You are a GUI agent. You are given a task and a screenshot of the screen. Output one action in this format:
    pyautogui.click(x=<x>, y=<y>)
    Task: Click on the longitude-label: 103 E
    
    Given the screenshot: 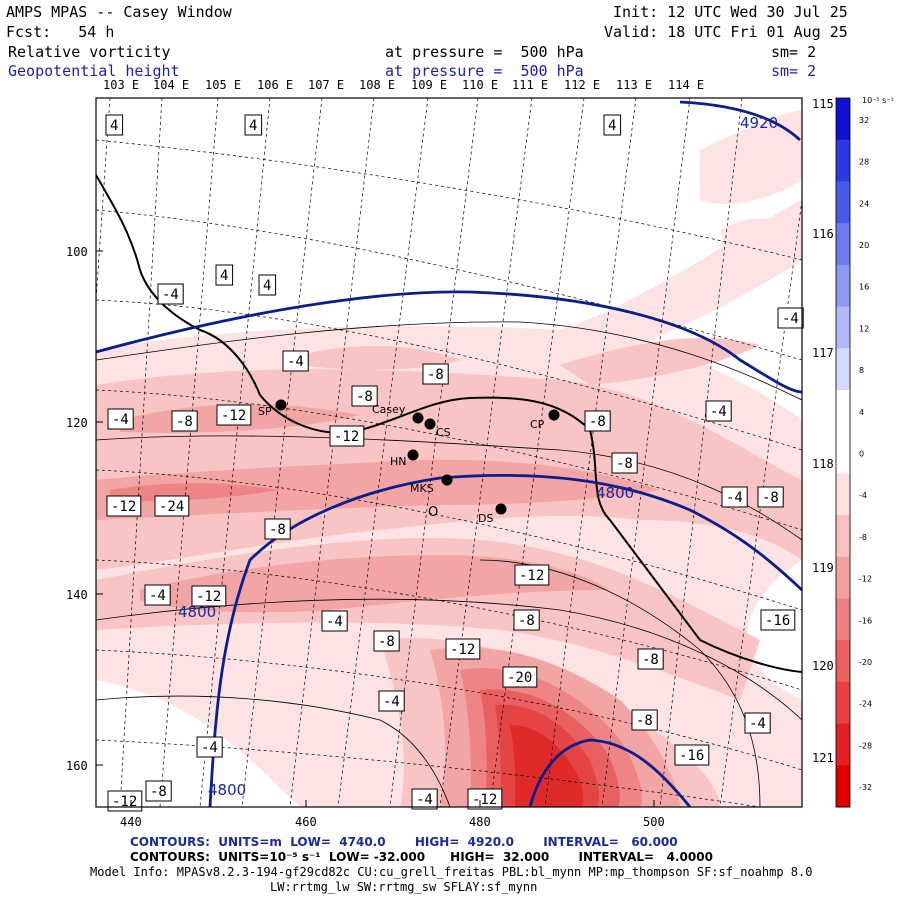 What is the action you would take?
    pyautogui.click(x=121, y=85)
    